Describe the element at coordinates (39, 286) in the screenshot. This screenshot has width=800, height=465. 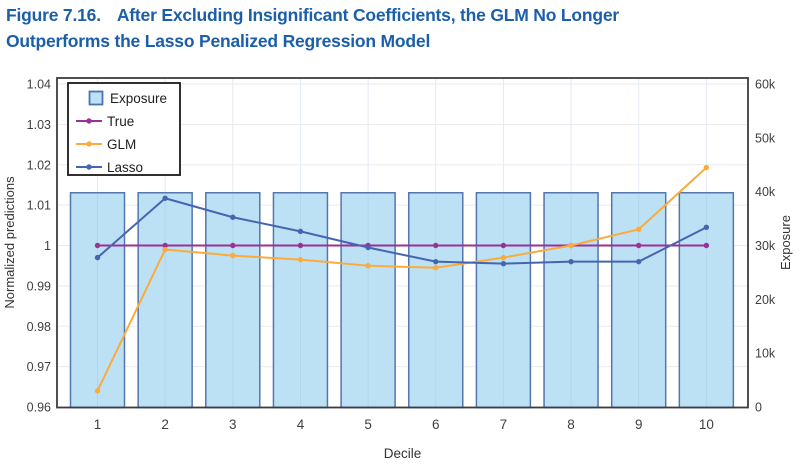
I see `left-axis-tick-label: 0.99` at that location.